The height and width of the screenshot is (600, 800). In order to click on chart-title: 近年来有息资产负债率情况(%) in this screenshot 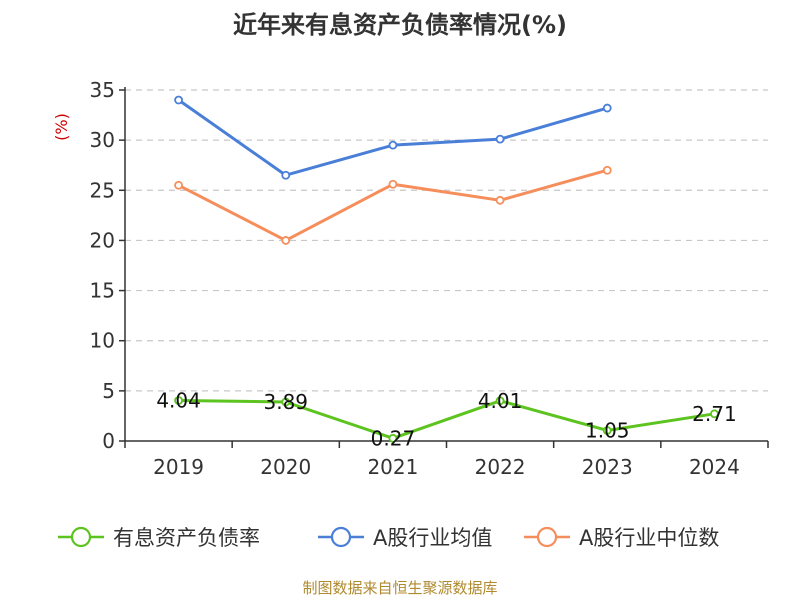, I will do `click(400, 25)`.